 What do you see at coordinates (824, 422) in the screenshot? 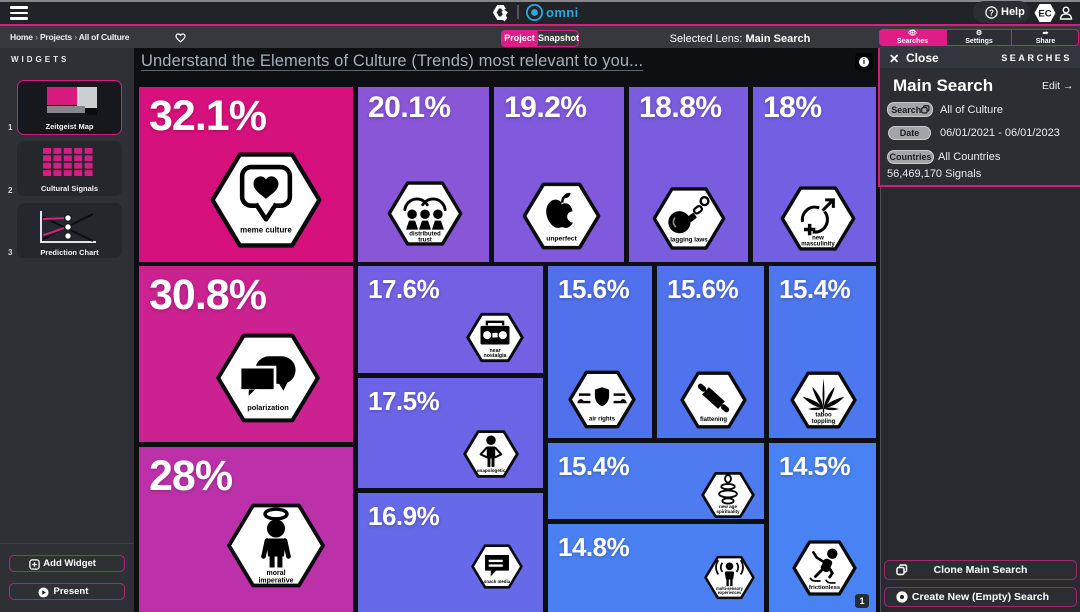
I see `svg-text: toppling` at bounding box center [824, 422].